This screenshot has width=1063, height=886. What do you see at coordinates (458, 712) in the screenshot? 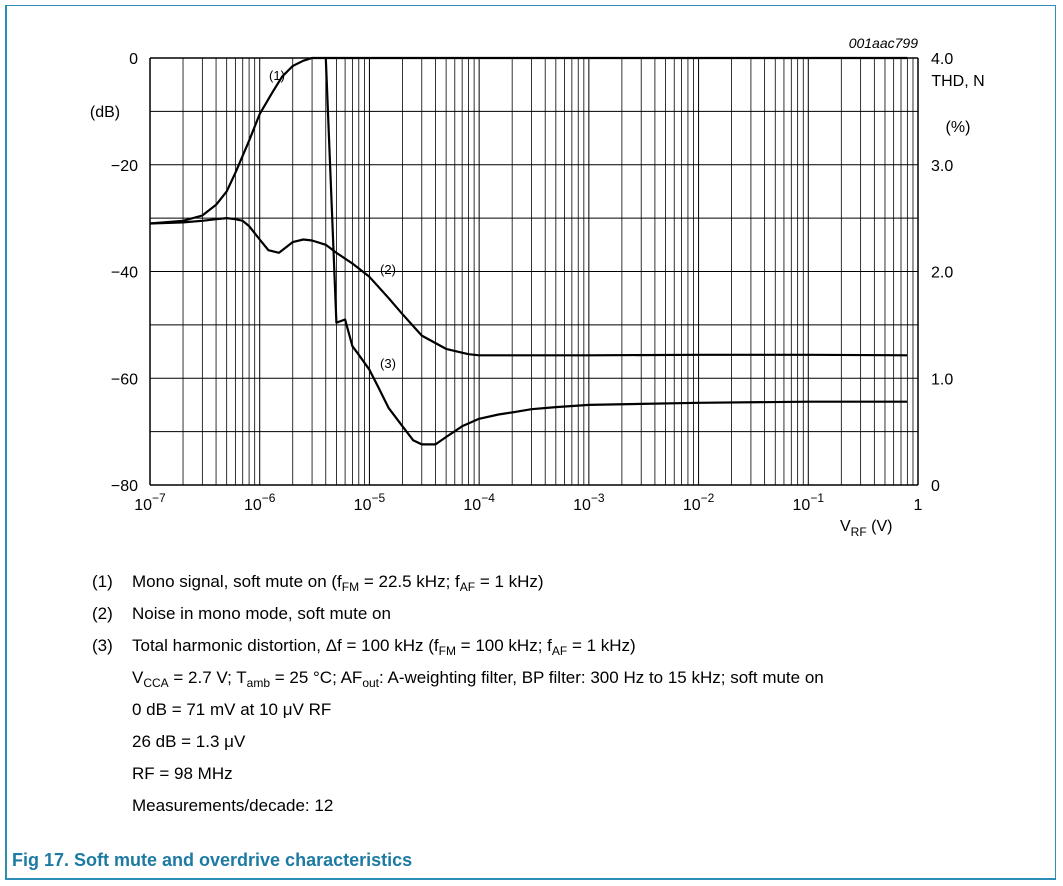
I see `condition-line: 0 dB = 71 mV at 10 μV RF` at bounding box center [458, 712].